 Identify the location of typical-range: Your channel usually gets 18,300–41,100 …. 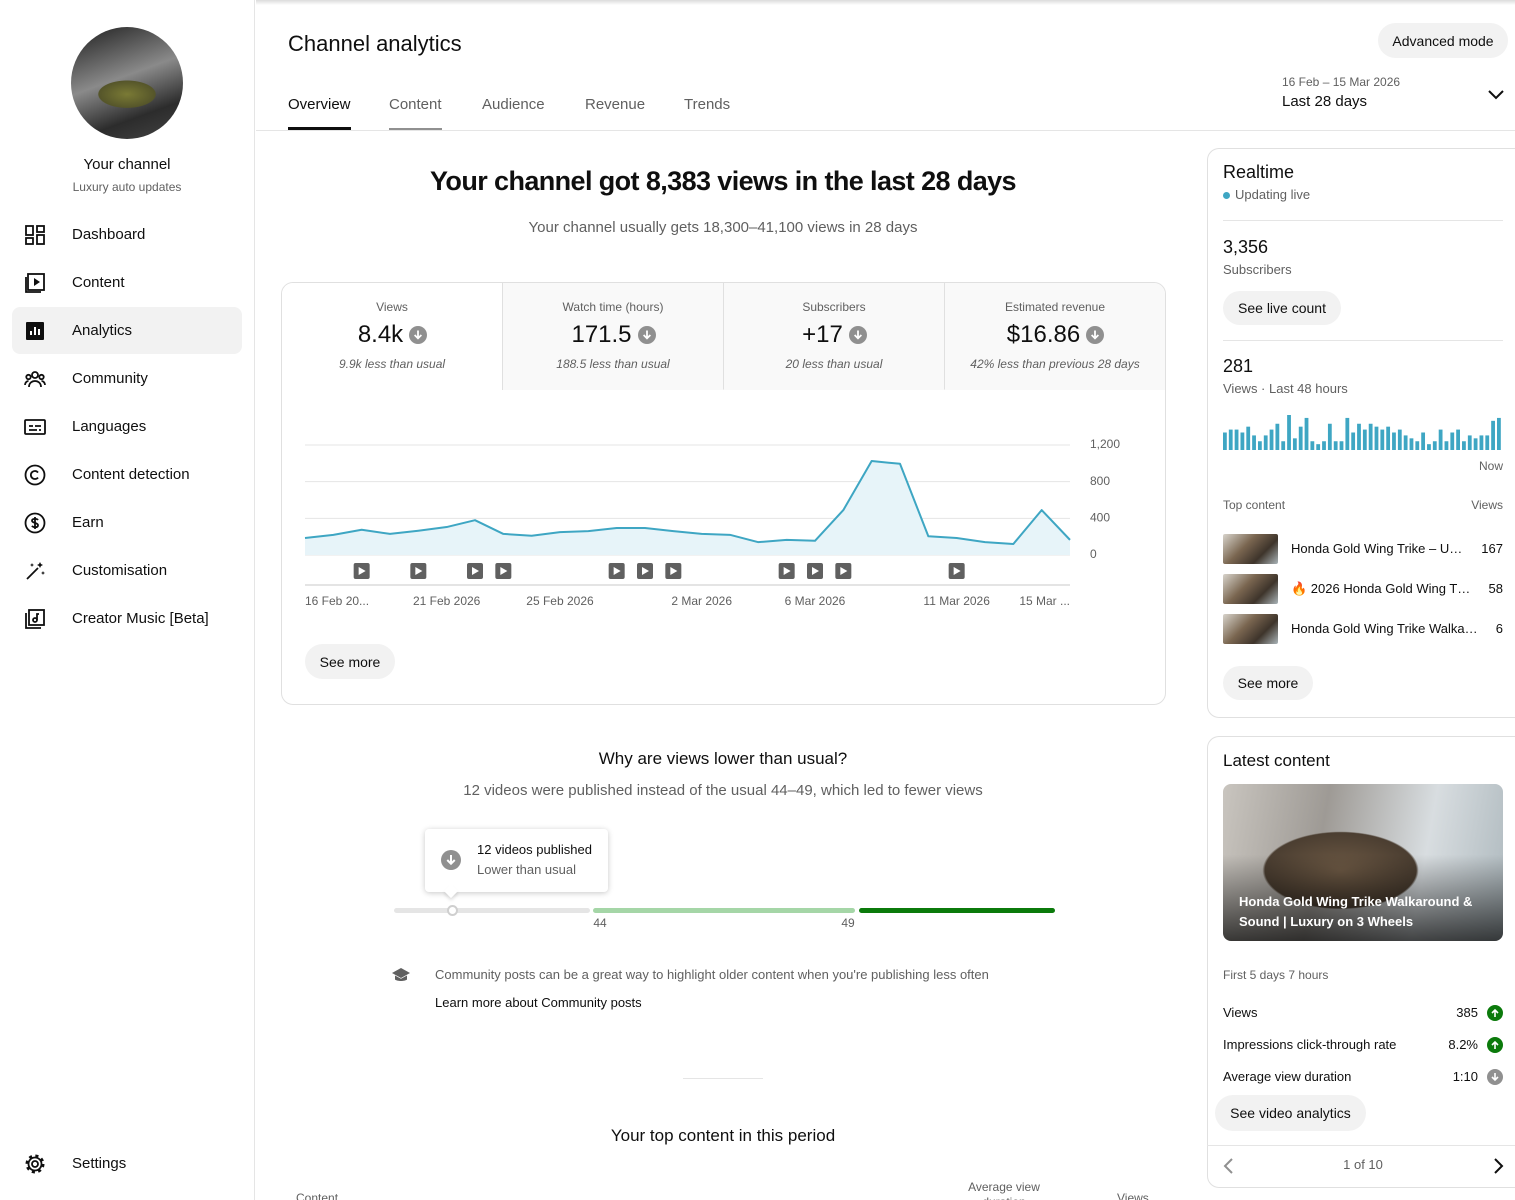
(723, 227).